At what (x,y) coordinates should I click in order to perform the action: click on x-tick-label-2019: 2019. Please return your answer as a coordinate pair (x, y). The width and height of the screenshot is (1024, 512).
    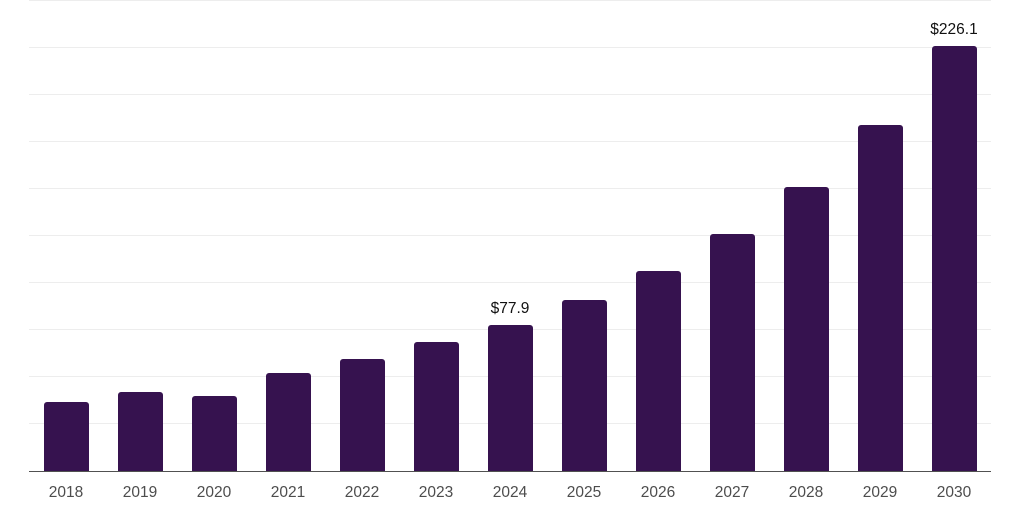
    Looking at the image, I should click on (140, 492).